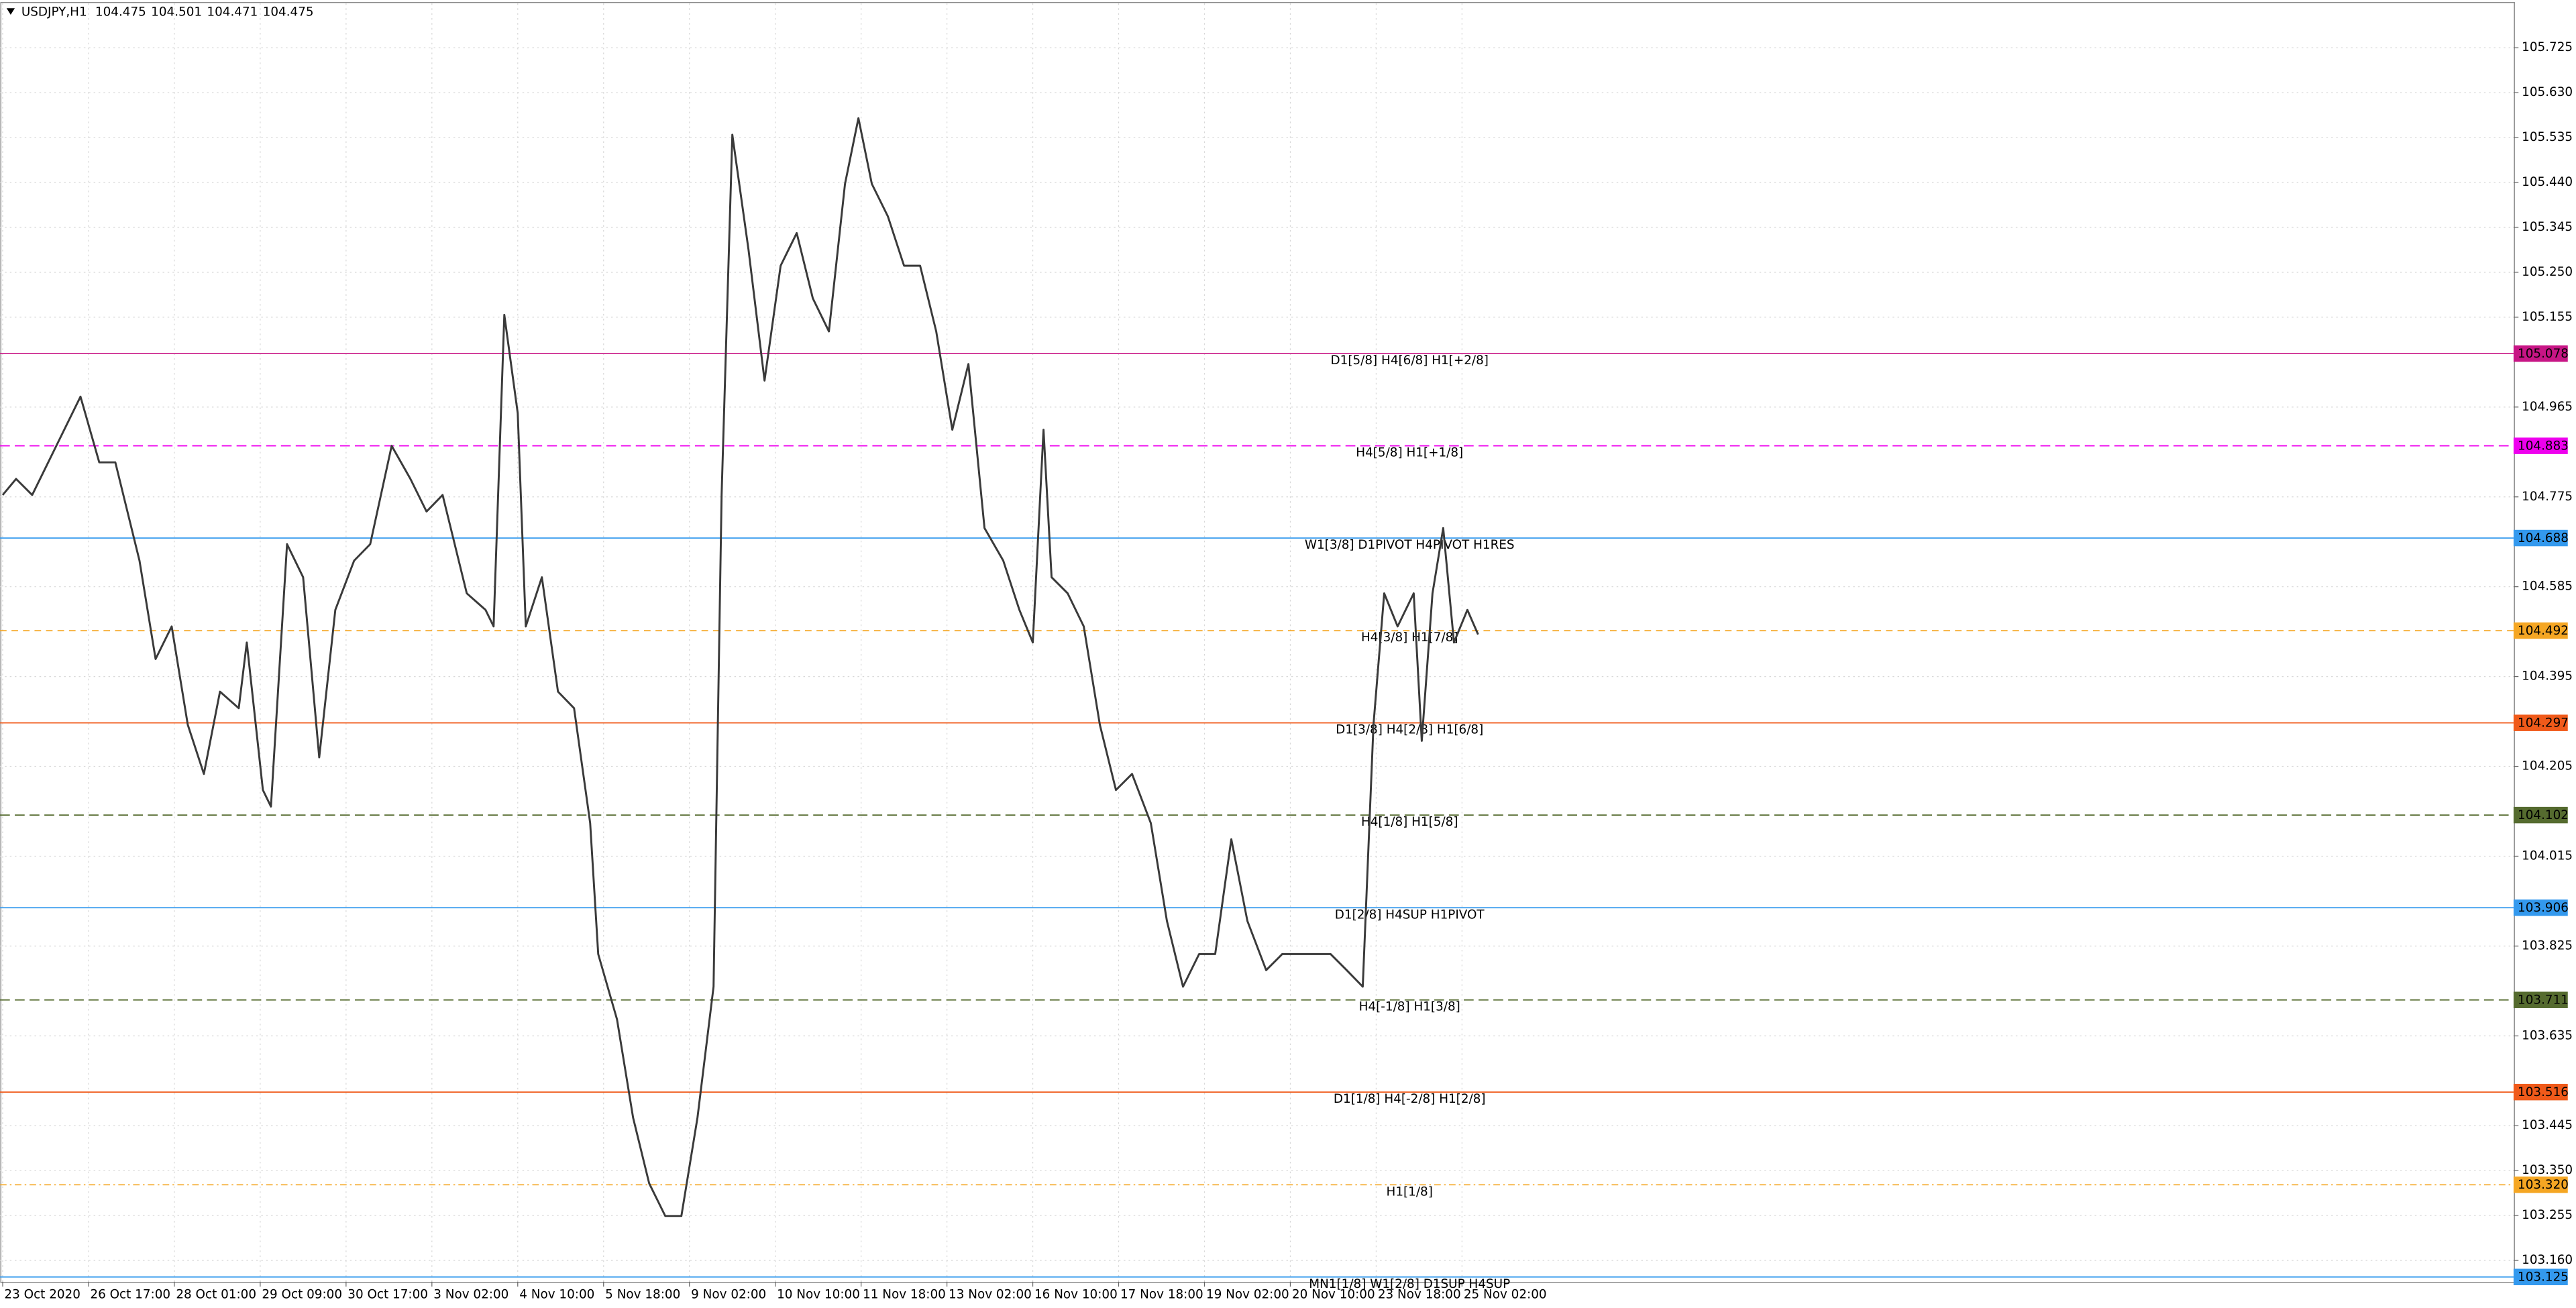 This screenshot has height=1308, width=2576. Describe the element at coordinates (176, 12) in the screenshot. I see `ohlc-value: 104.501` at that location.